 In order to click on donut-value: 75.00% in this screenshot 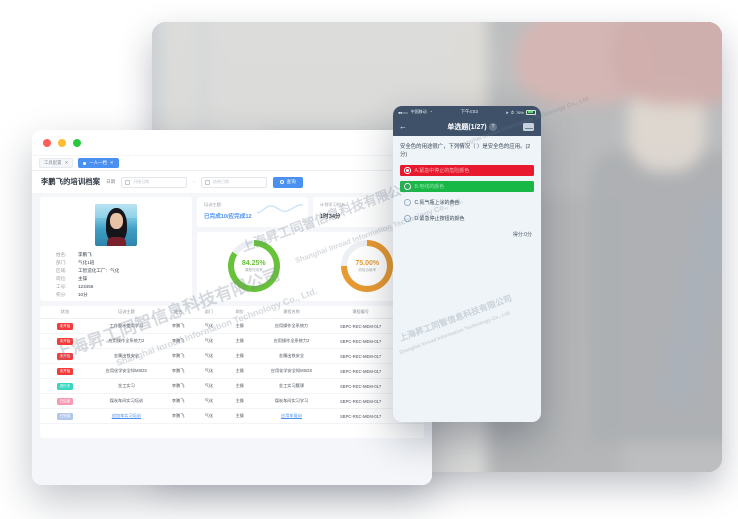, I will do `click(367, 263)`.